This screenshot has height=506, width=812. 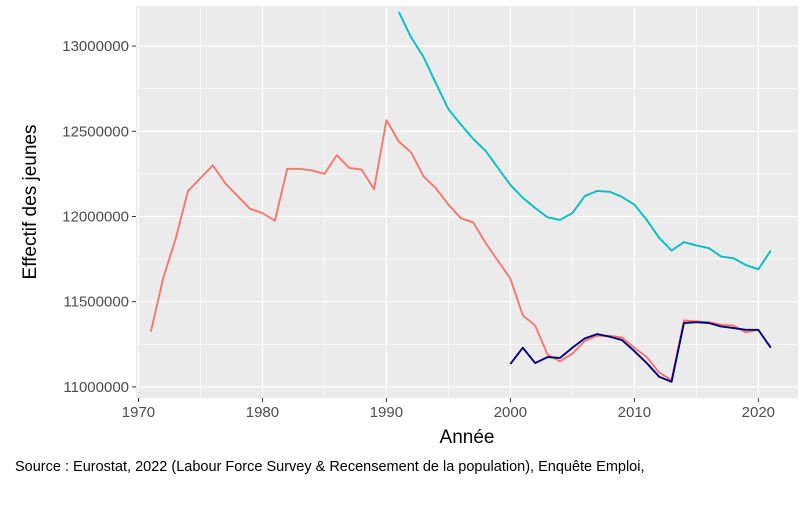 What do you see at coordinates (386, 412) in the screenshot?
I see `x-tick-label: 1990` at bounding box center [386, 412].